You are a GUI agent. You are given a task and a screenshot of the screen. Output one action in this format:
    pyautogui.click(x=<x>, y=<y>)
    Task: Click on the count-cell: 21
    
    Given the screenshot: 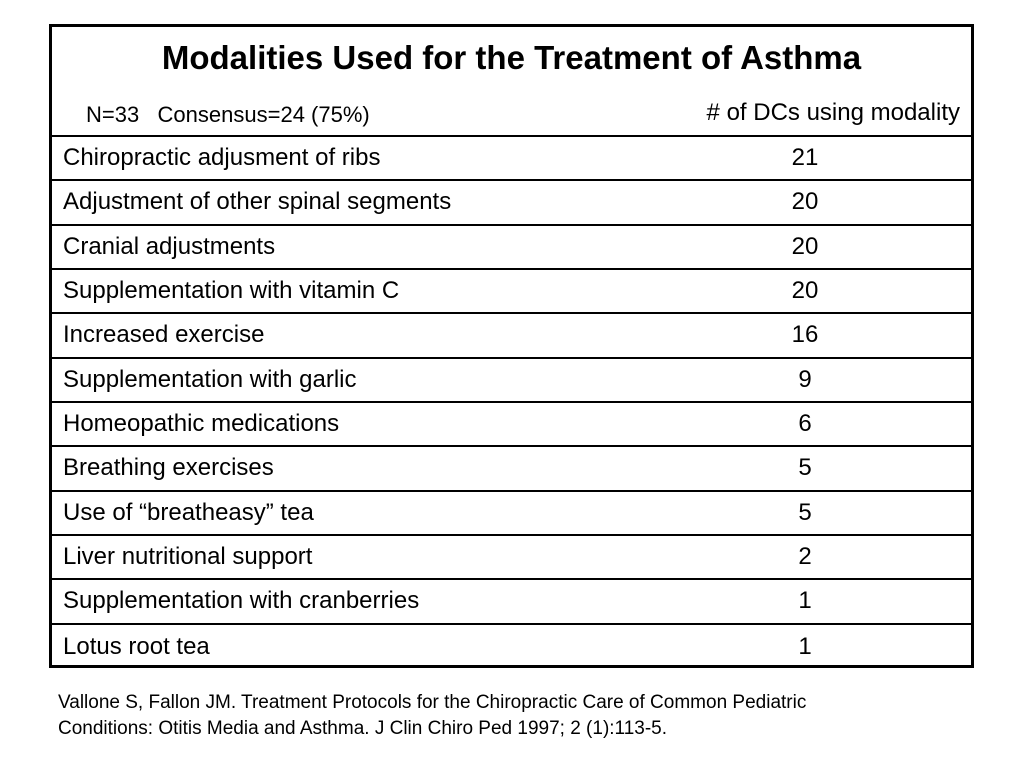 What is the action you would take?
    pyautogui.click(x=805, y=158)
    